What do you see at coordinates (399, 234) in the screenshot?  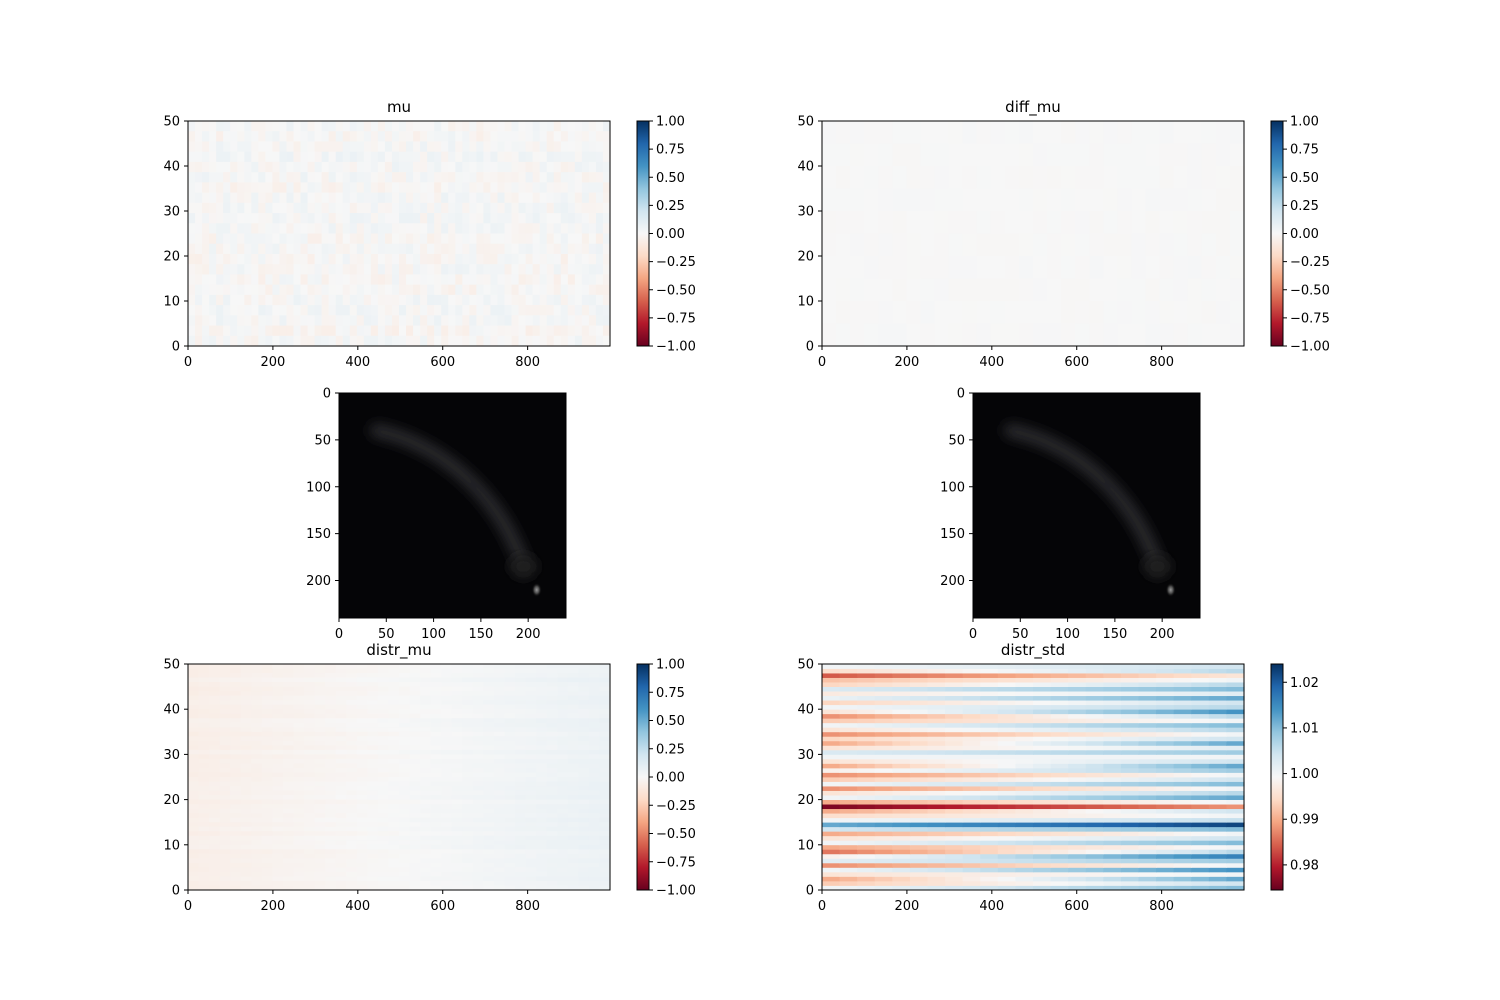 I see `mu-heatmap` at bounding box center [399, 234].